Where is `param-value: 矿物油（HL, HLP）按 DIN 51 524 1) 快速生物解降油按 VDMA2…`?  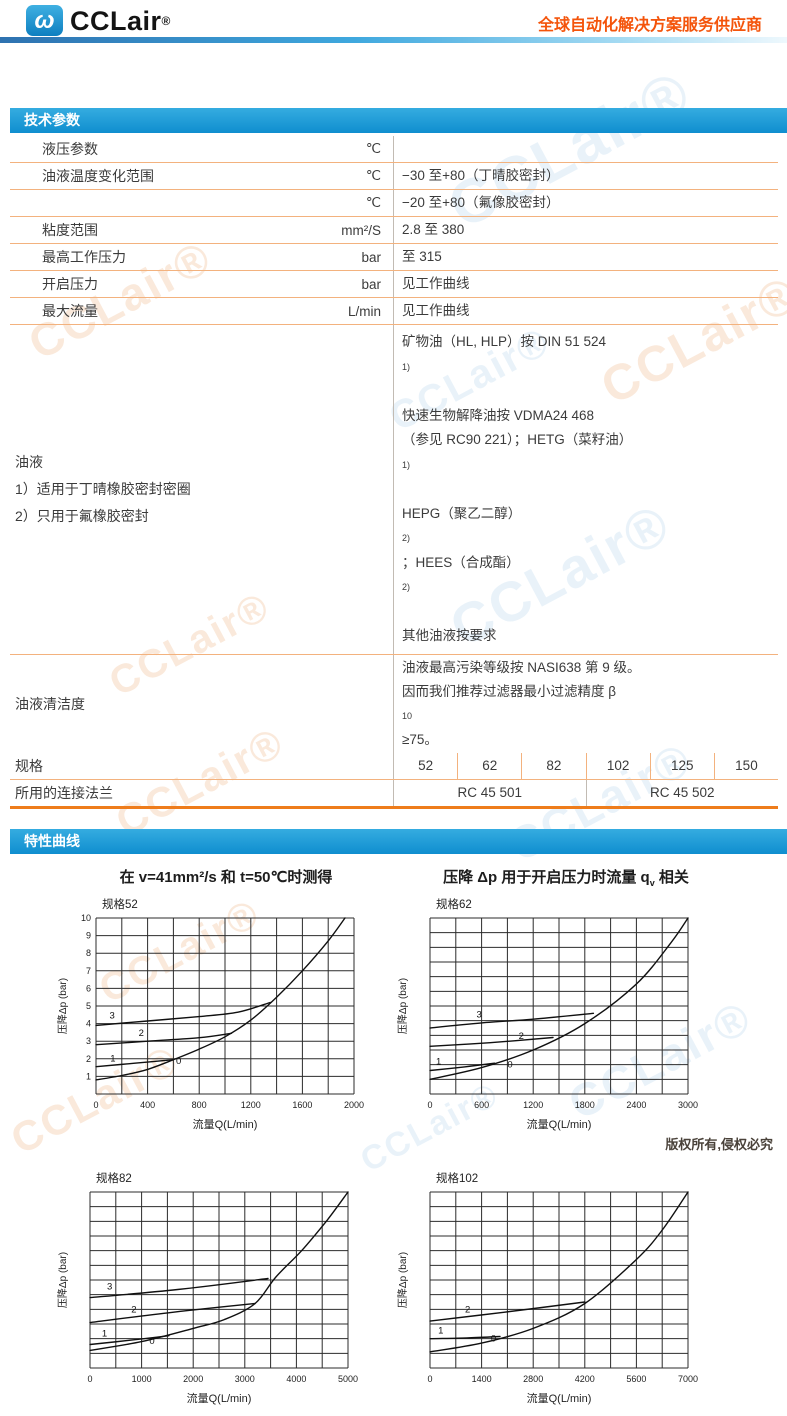
param-value: 矿物油（HL, HLP）按 DIN 51 524 1) 快速生物解降油按 VDMA2… is located at coordinates (585, 489).